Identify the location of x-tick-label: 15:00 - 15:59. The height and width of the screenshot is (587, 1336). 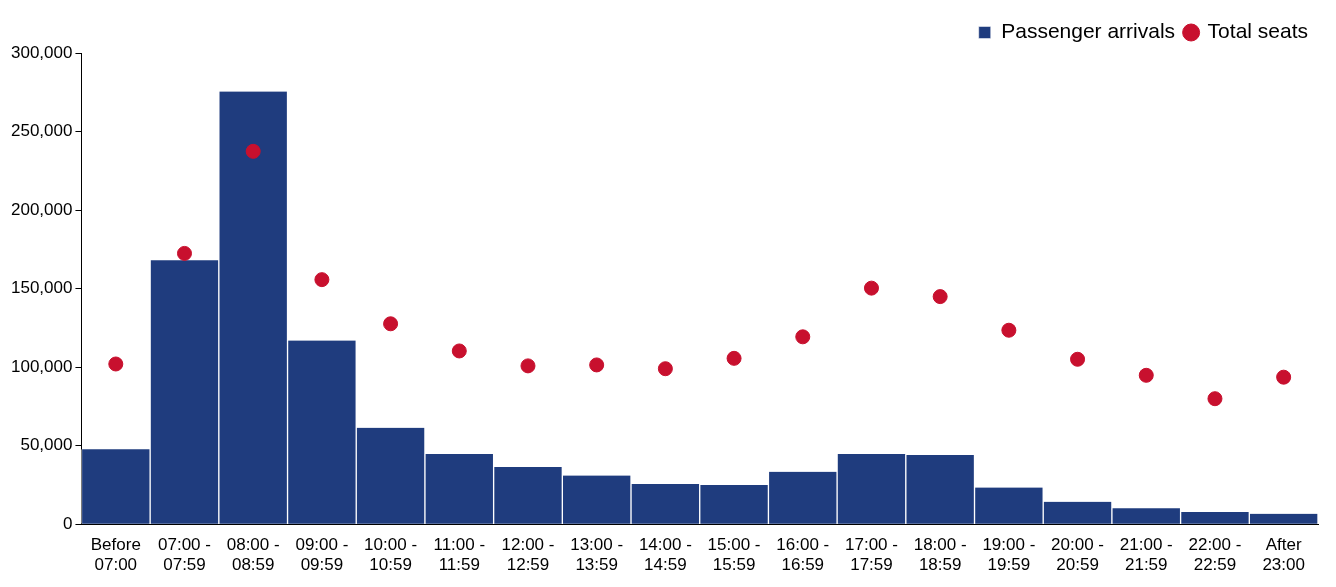
(734, 555).